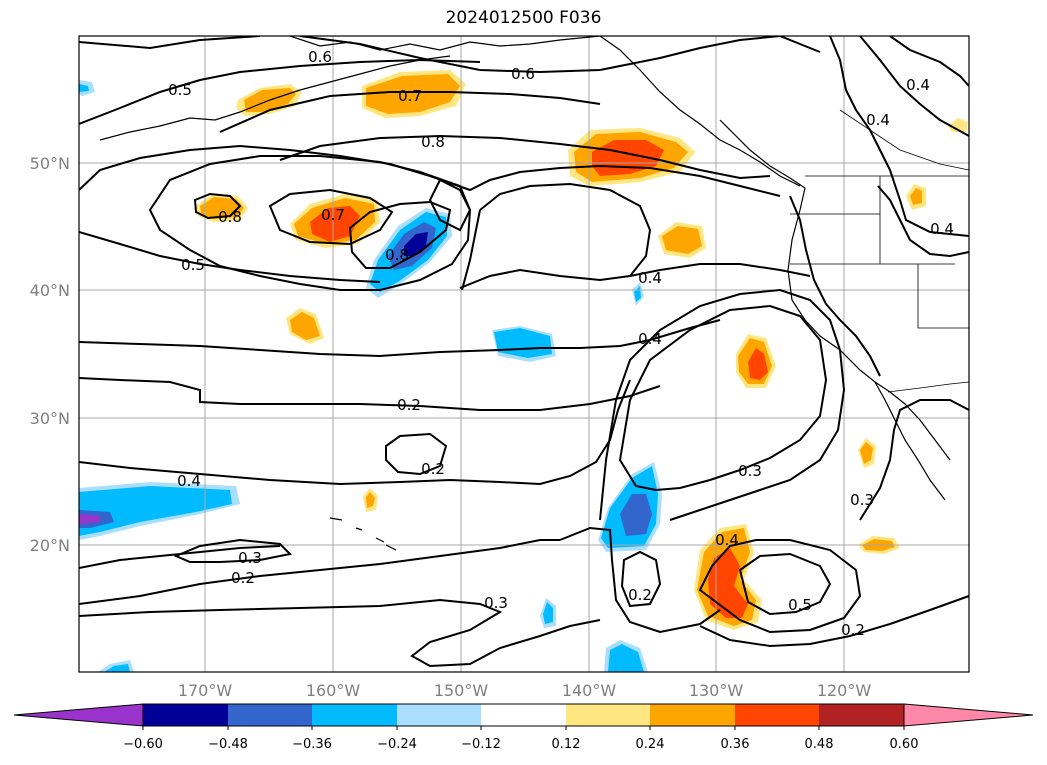 The image size is (1047, 765). Describe the element at coordinates (780, 586) in the screenshot. I see `contour-0.4-se` at that location.